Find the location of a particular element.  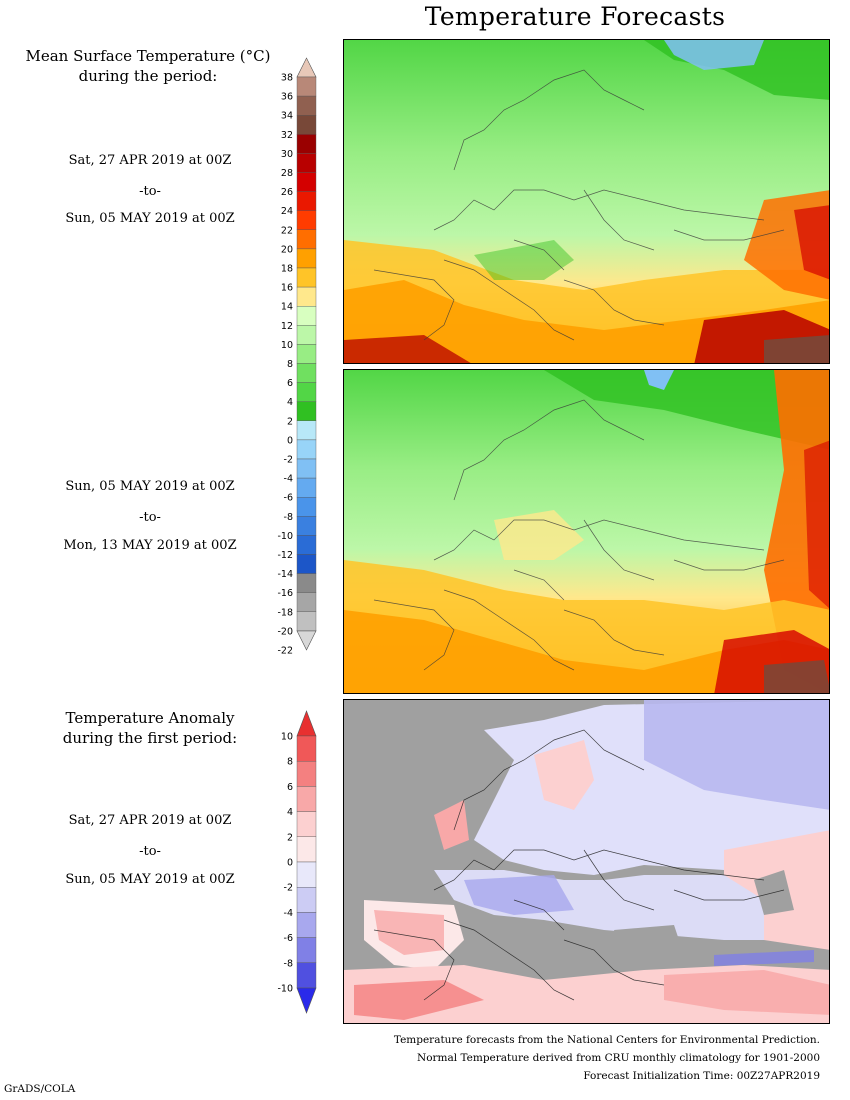

mean-temp-title-line1: Mean Surface Temperature (°C) is located at coordinates (148, 56).